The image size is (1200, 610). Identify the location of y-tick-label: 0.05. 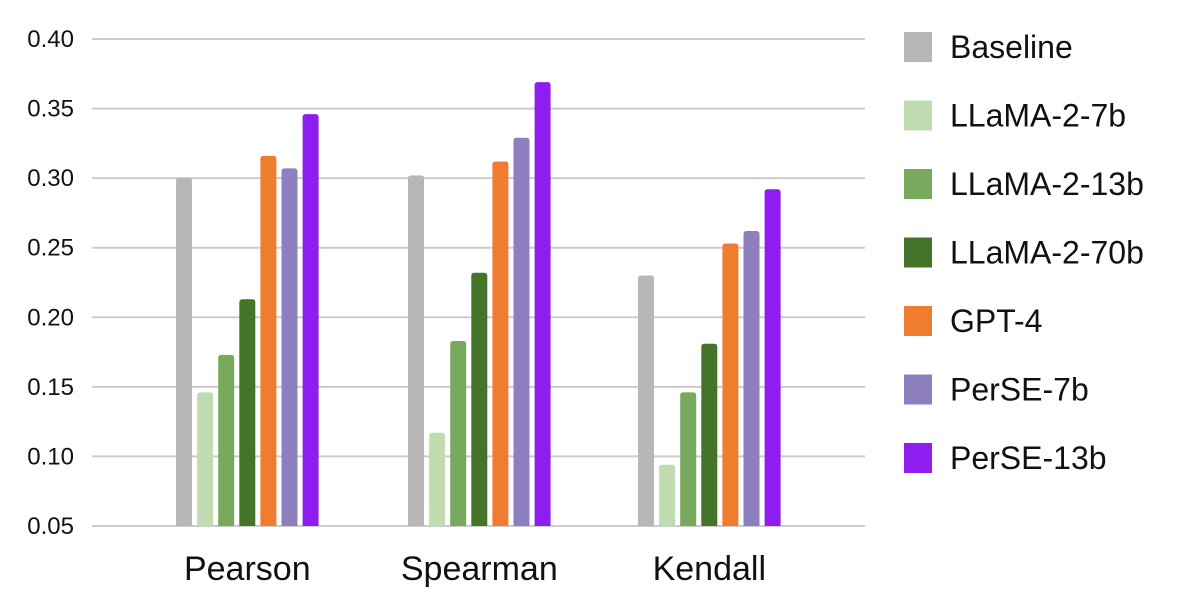
(50, 526).